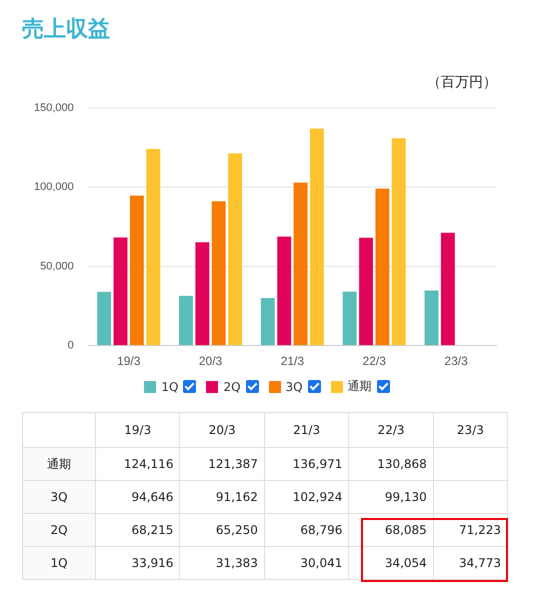 The height and width of the screenshot is (589, 534). I want to click on category-label: 19/3, so click(138, 430).